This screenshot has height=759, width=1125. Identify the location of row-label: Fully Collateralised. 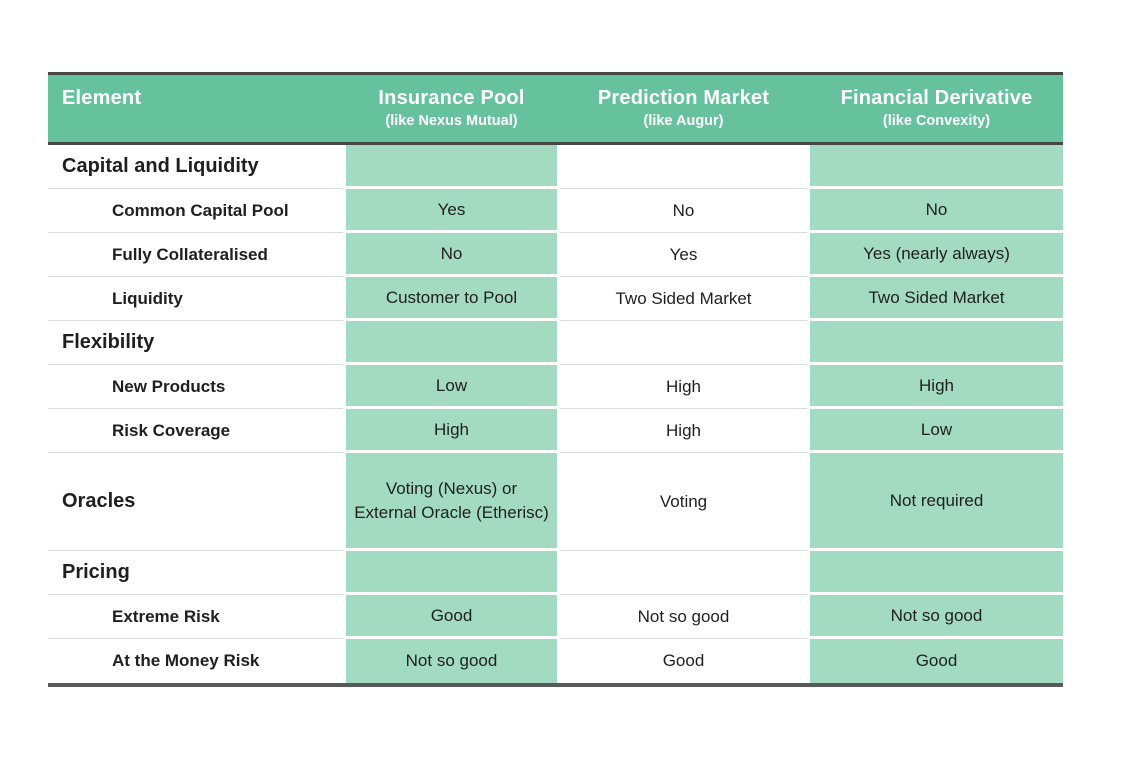
(195, 255).